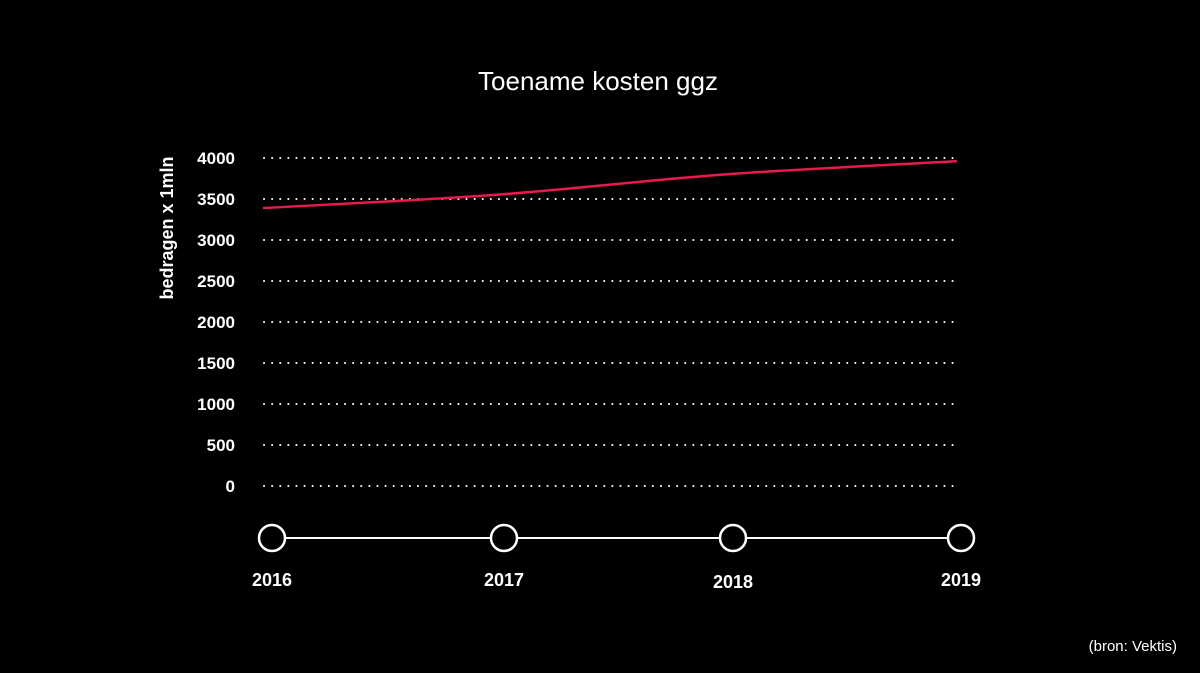 The height and width of the screenshot is (673, 1200). What do you see at coordinates (221, 445) in the screenshot?
I see `y-tick-label-500: 500` at bounding box center [221, 445].